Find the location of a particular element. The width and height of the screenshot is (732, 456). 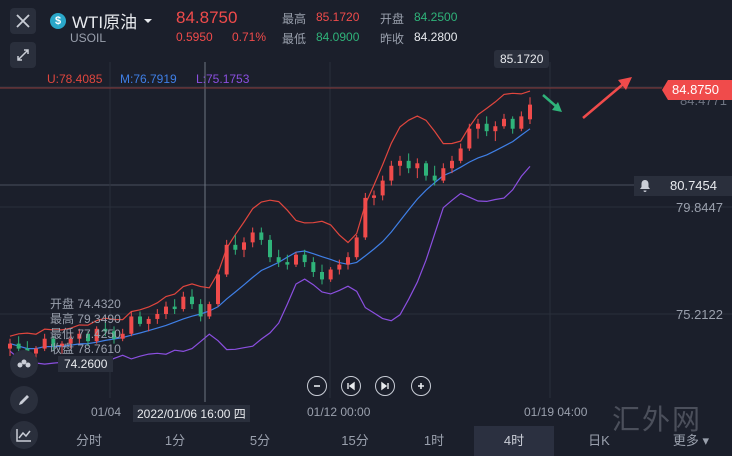

zoom-out-icon is located at coordinates (317, 386).